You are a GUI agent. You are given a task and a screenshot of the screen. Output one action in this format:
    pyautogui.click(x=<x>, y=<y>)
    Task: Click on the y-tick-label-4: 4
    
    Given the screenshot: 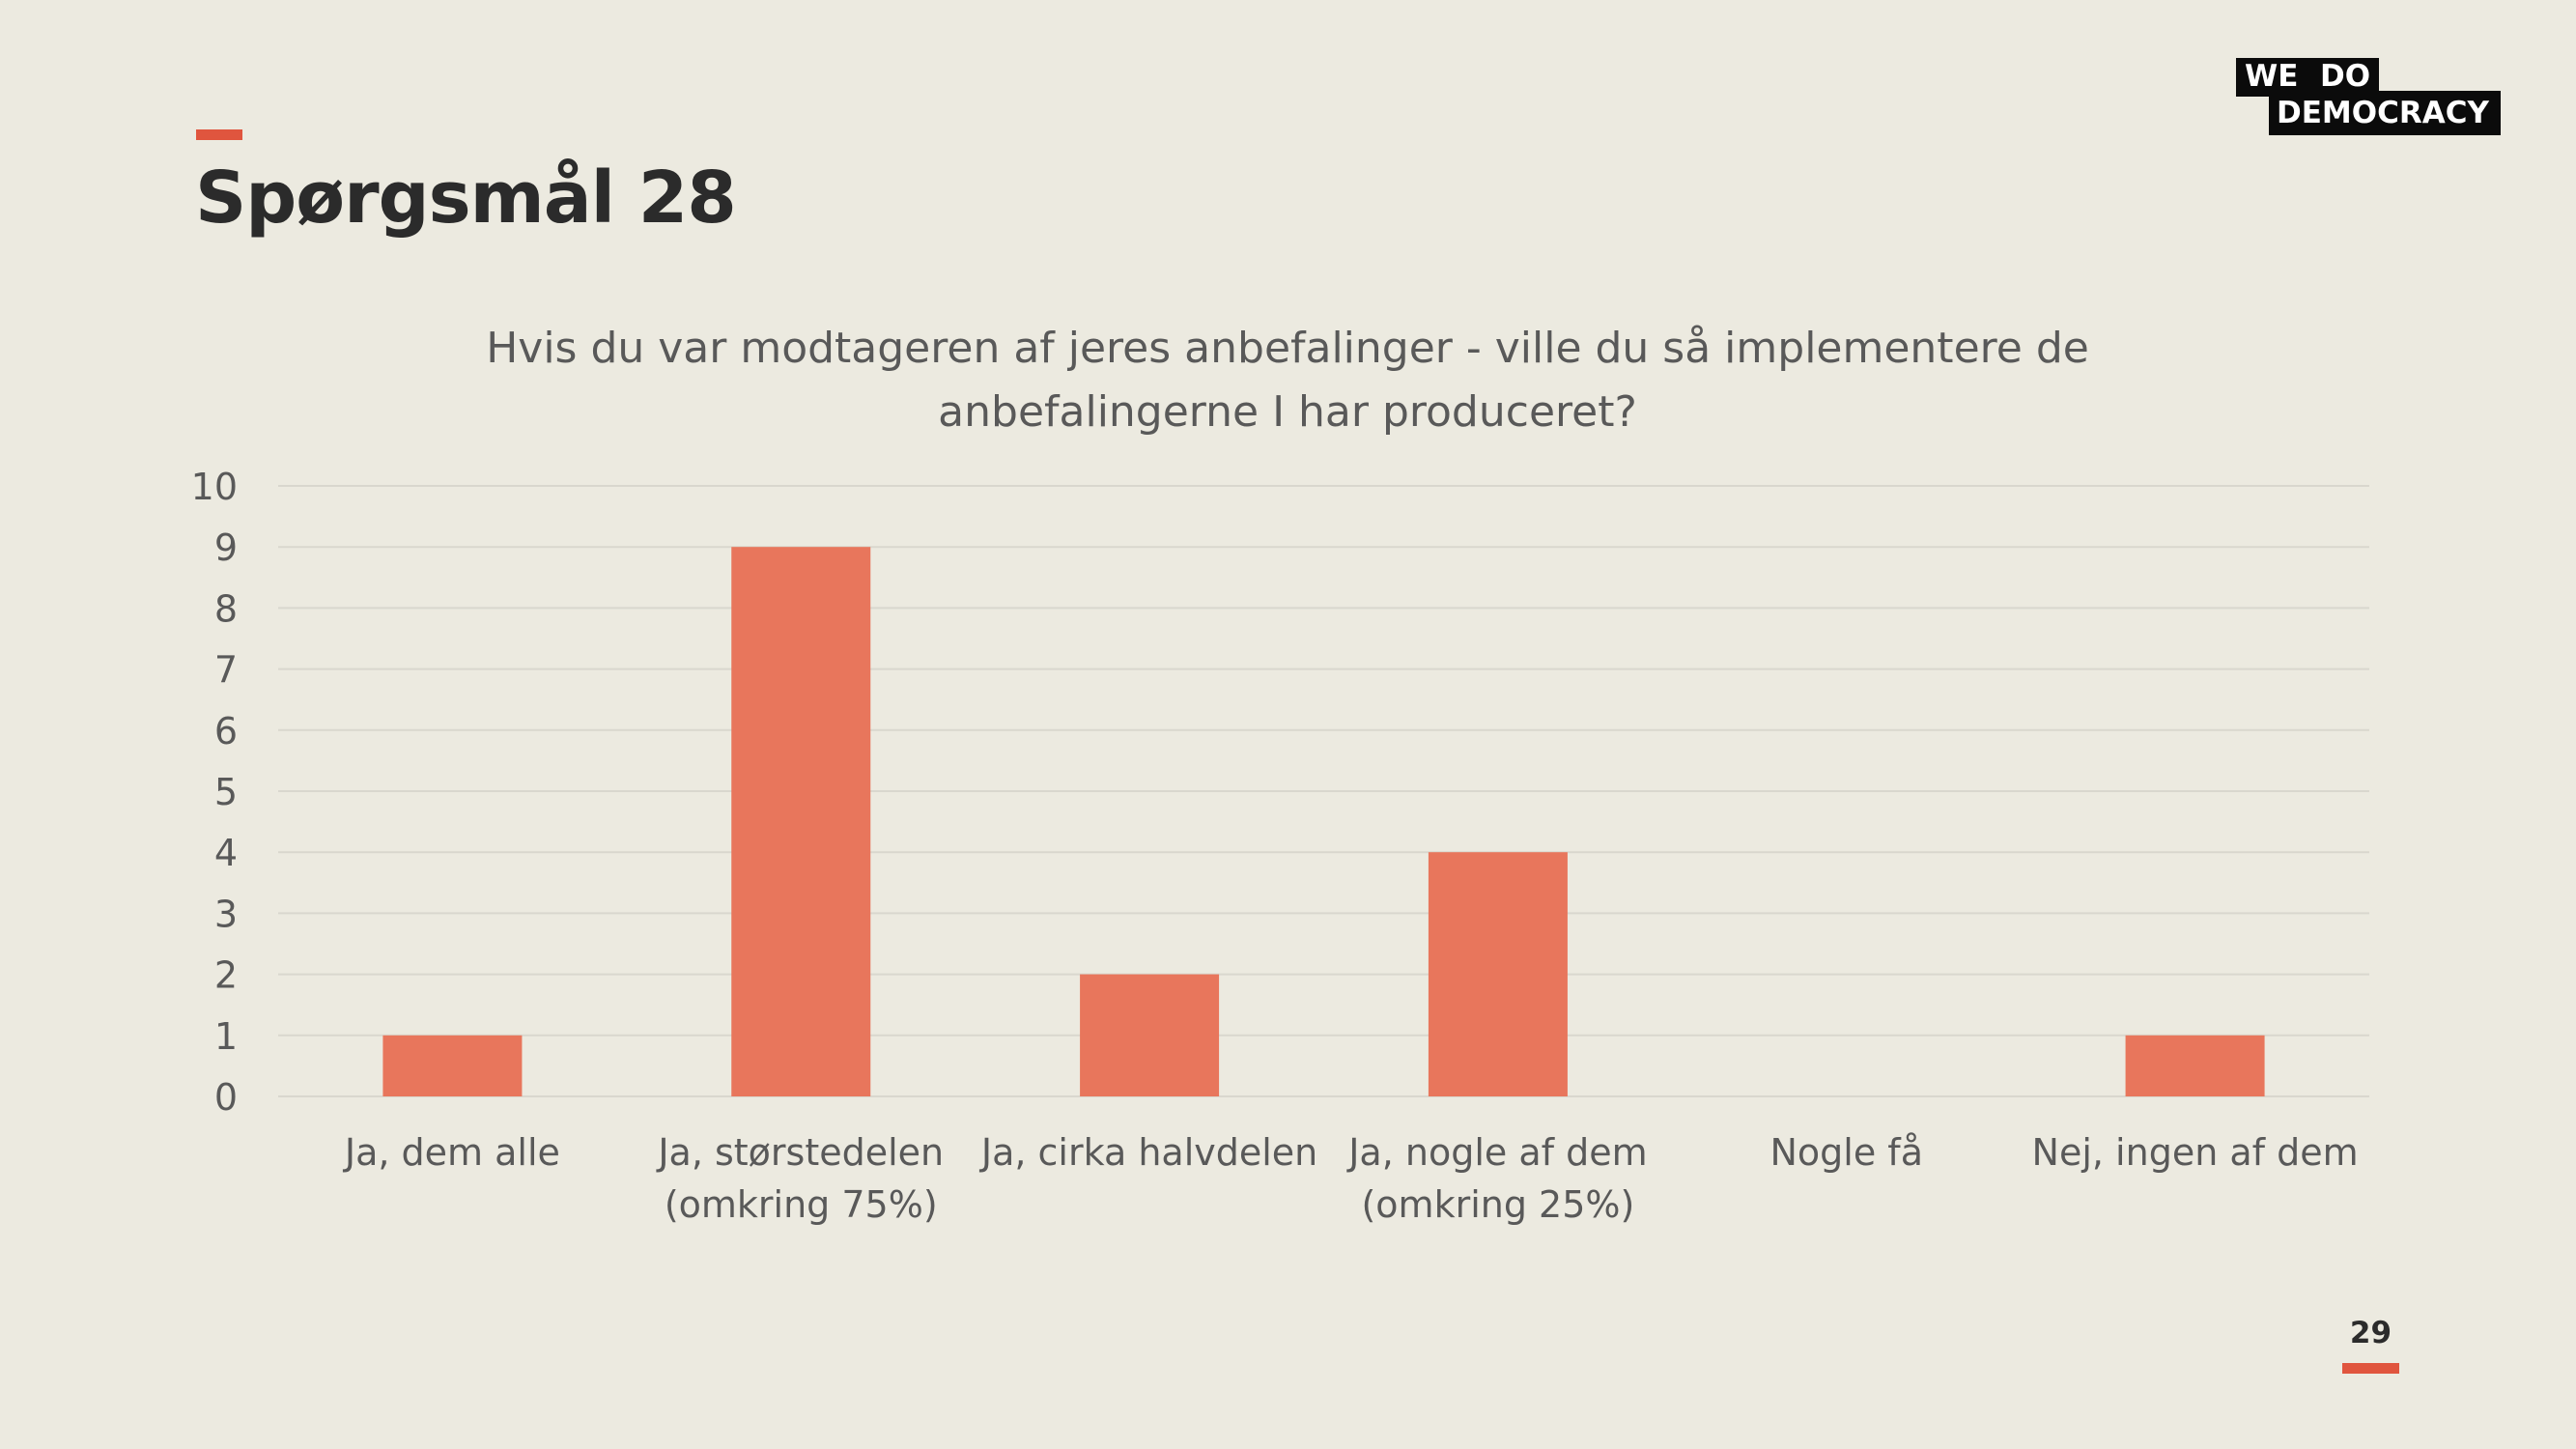 What is the action you would take?
    pyautogui.click(x=226, y=853)
    